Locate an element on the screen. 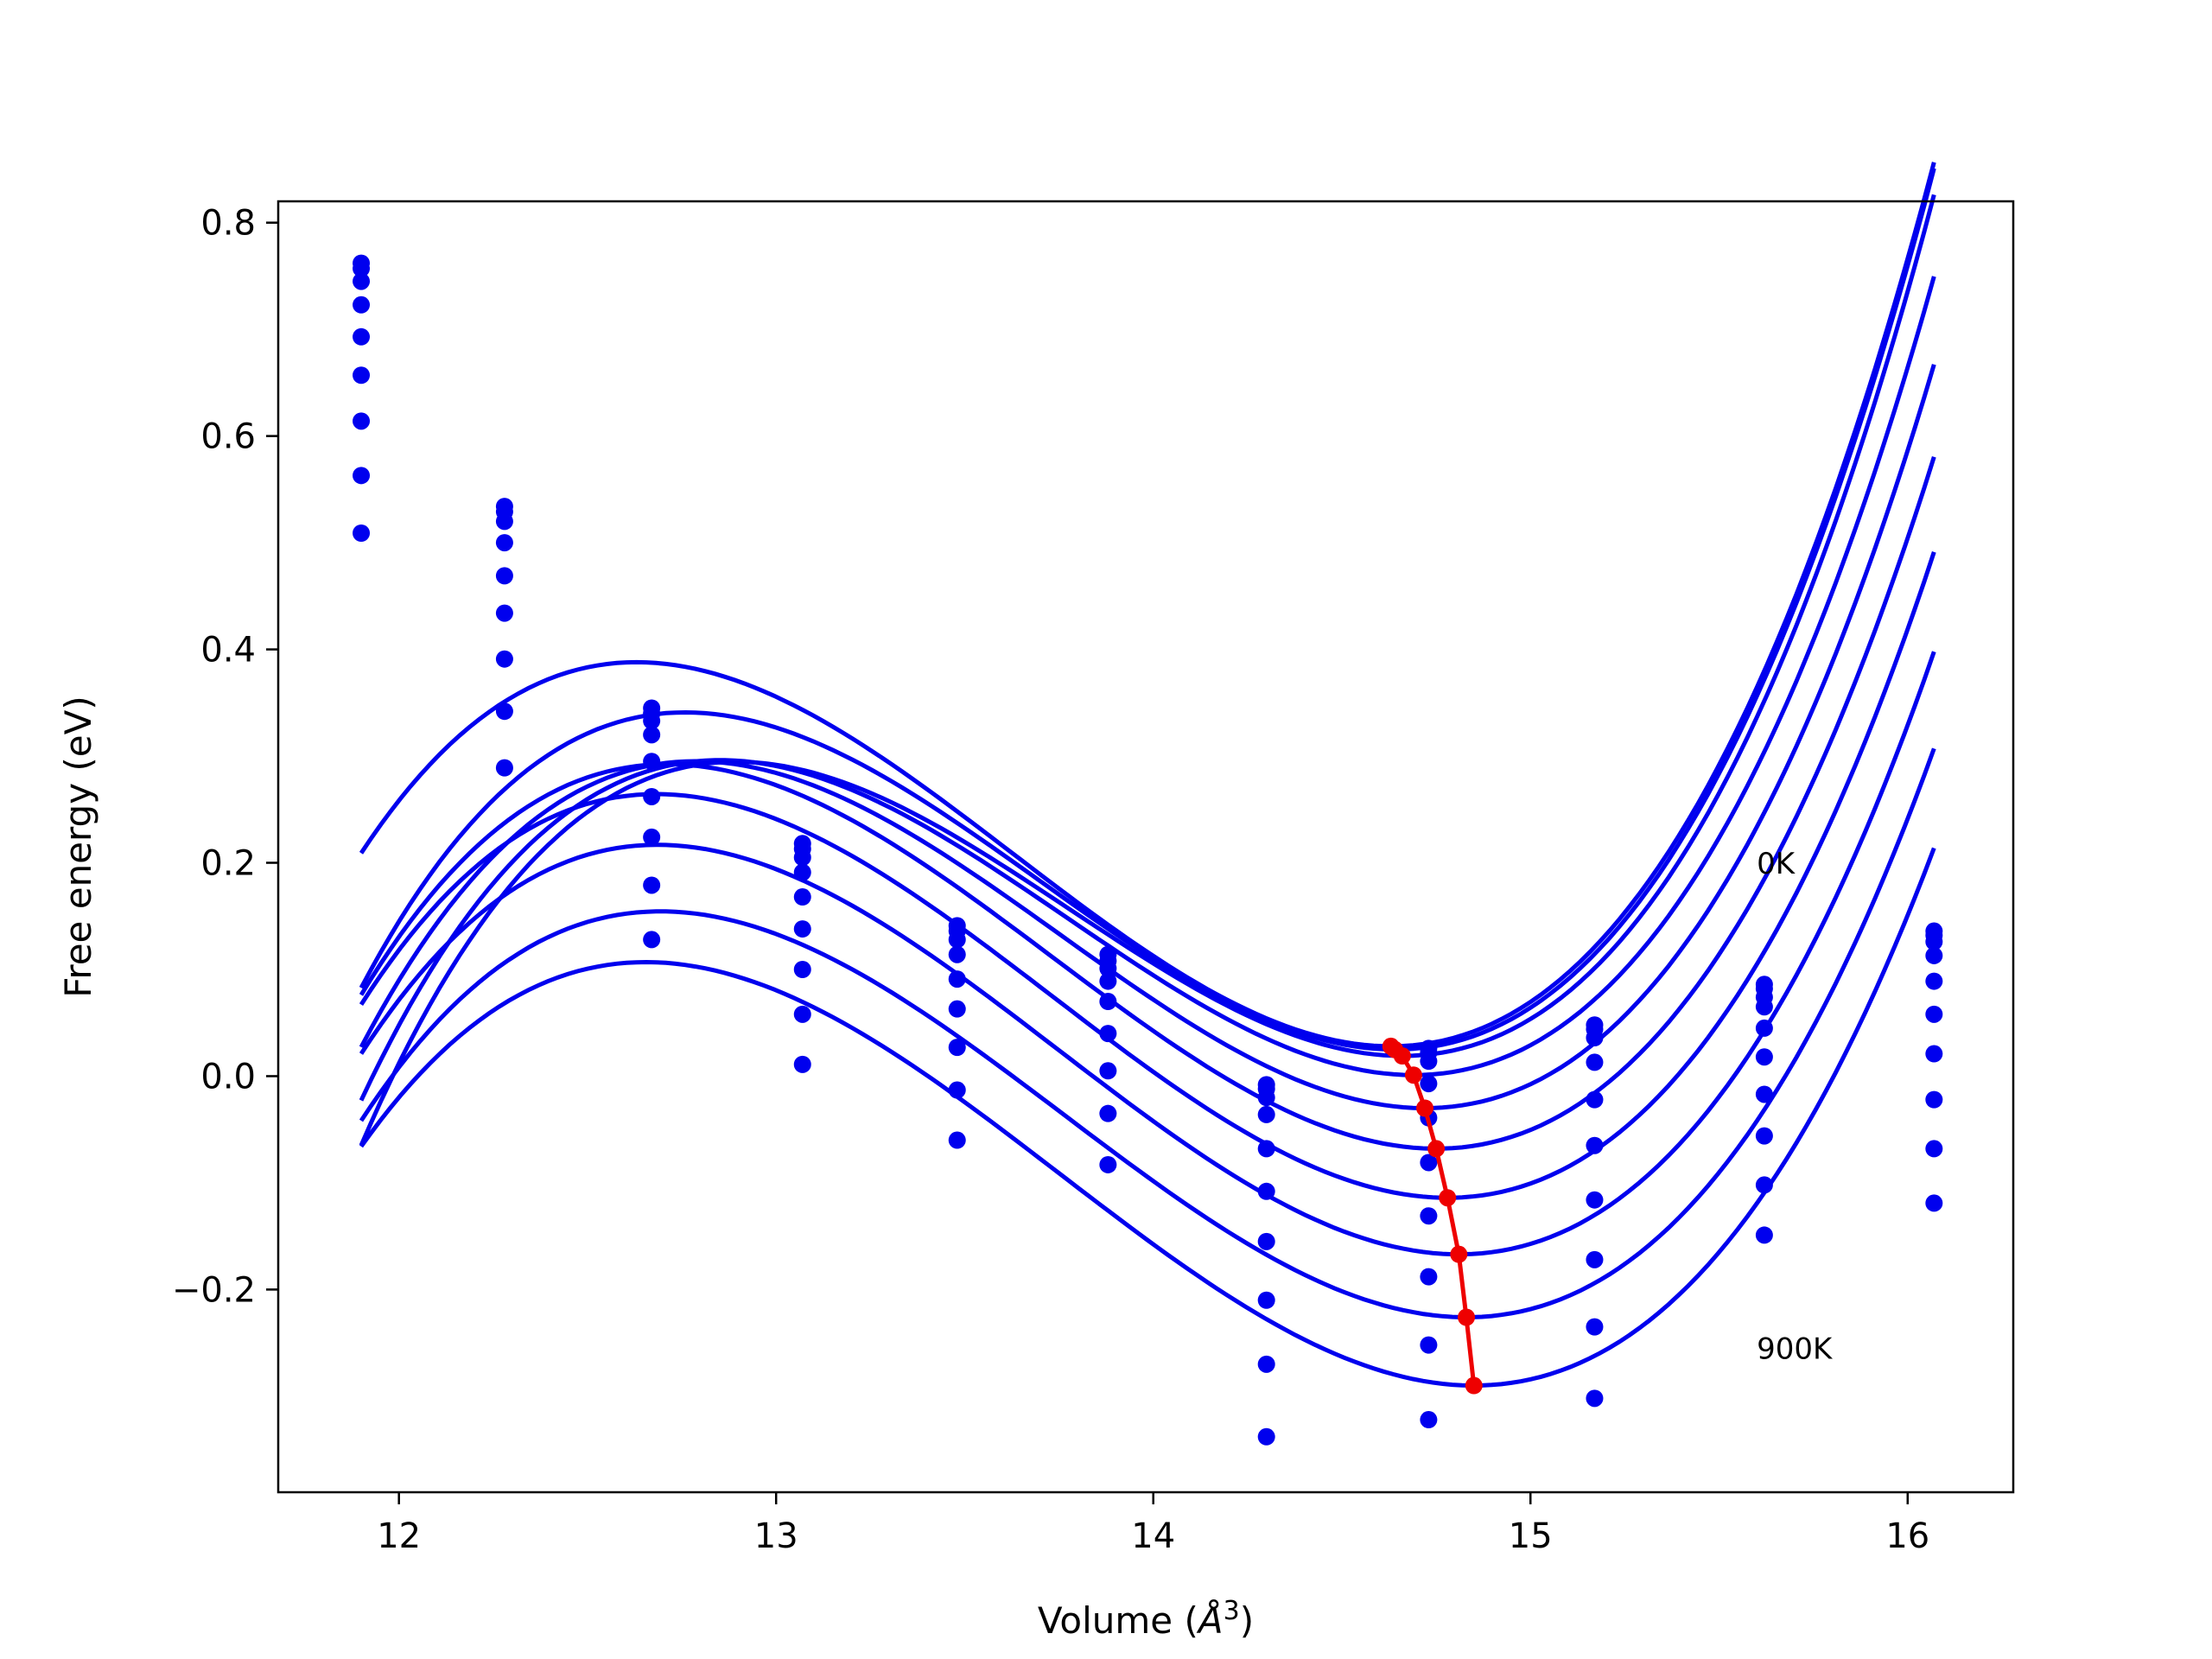  y-tick-label: 0.4 is located at coordinates (228, 651).